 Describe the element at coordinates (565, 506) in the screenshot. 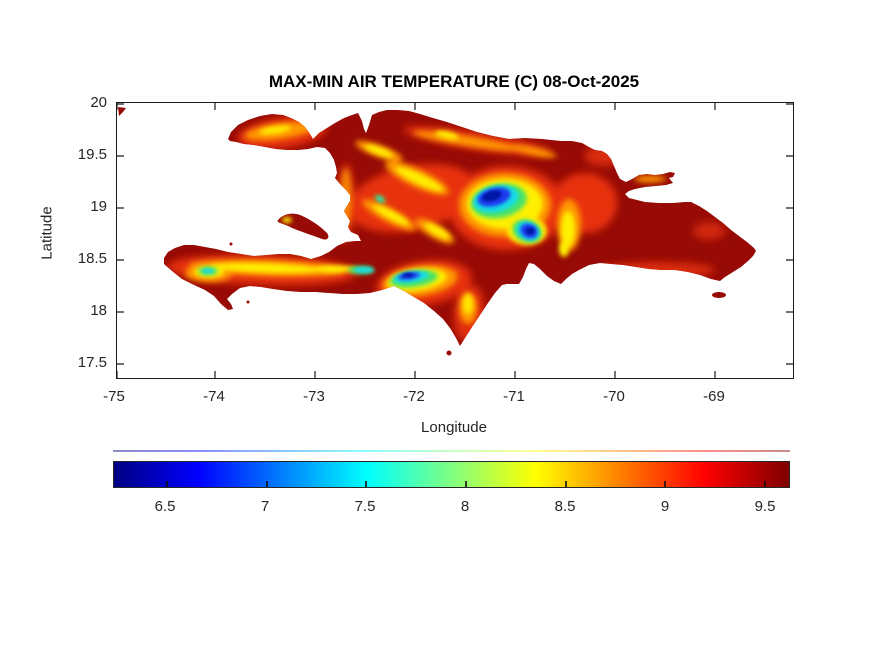

I see `colorbar-tick-label: 8.5` at that location.